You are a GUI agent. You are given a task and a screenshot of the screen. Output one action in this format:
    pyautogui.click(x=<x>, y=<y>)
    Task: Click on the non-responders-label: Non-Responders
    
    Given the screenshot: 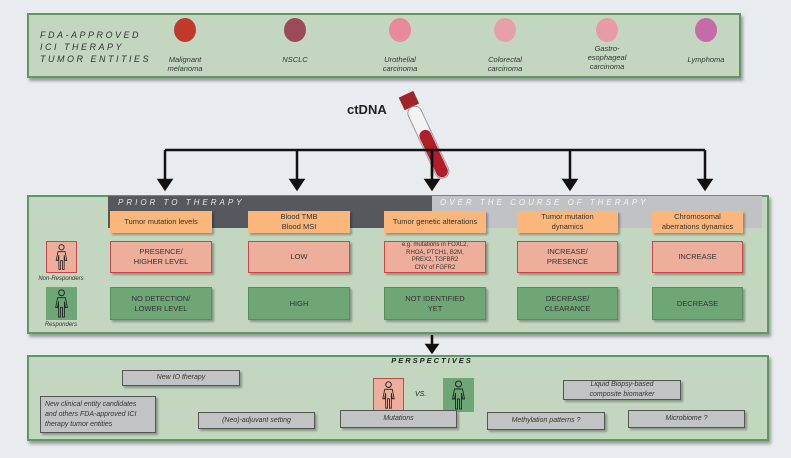 What is the action you would take?
    pyautogui.click(x=61, y=279)
    